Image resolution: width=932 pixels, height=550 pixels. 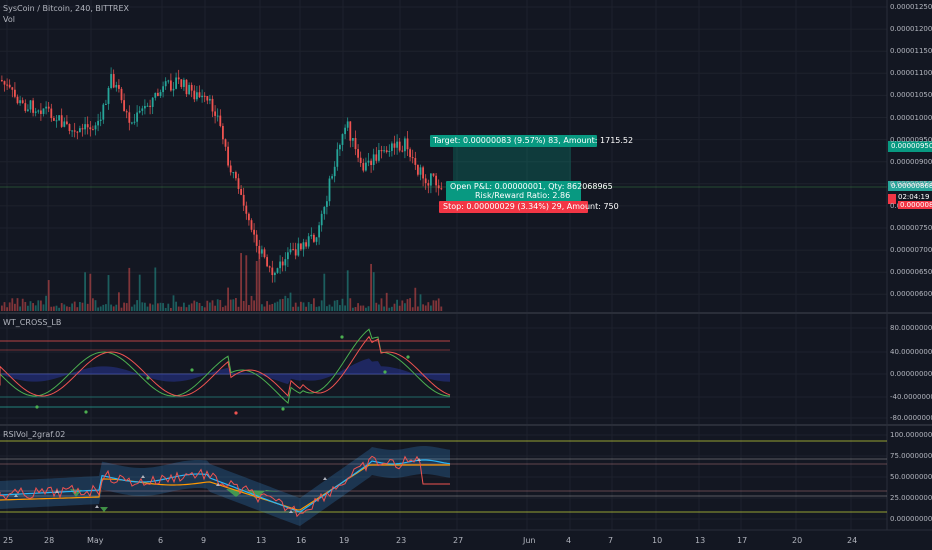 I want to click on time-axis-tick: 4, so click(x=569, y=540).